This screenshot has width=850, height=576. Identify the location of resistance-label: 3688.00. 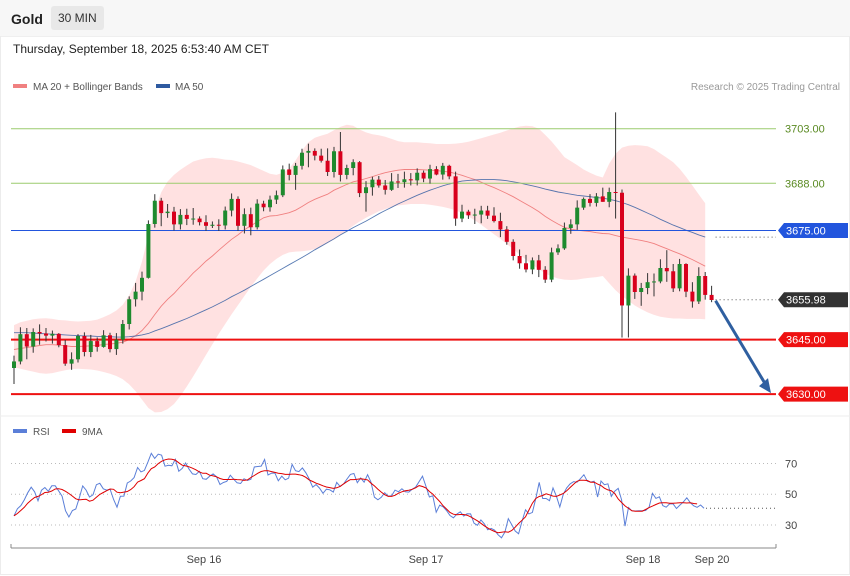
(805, 184).